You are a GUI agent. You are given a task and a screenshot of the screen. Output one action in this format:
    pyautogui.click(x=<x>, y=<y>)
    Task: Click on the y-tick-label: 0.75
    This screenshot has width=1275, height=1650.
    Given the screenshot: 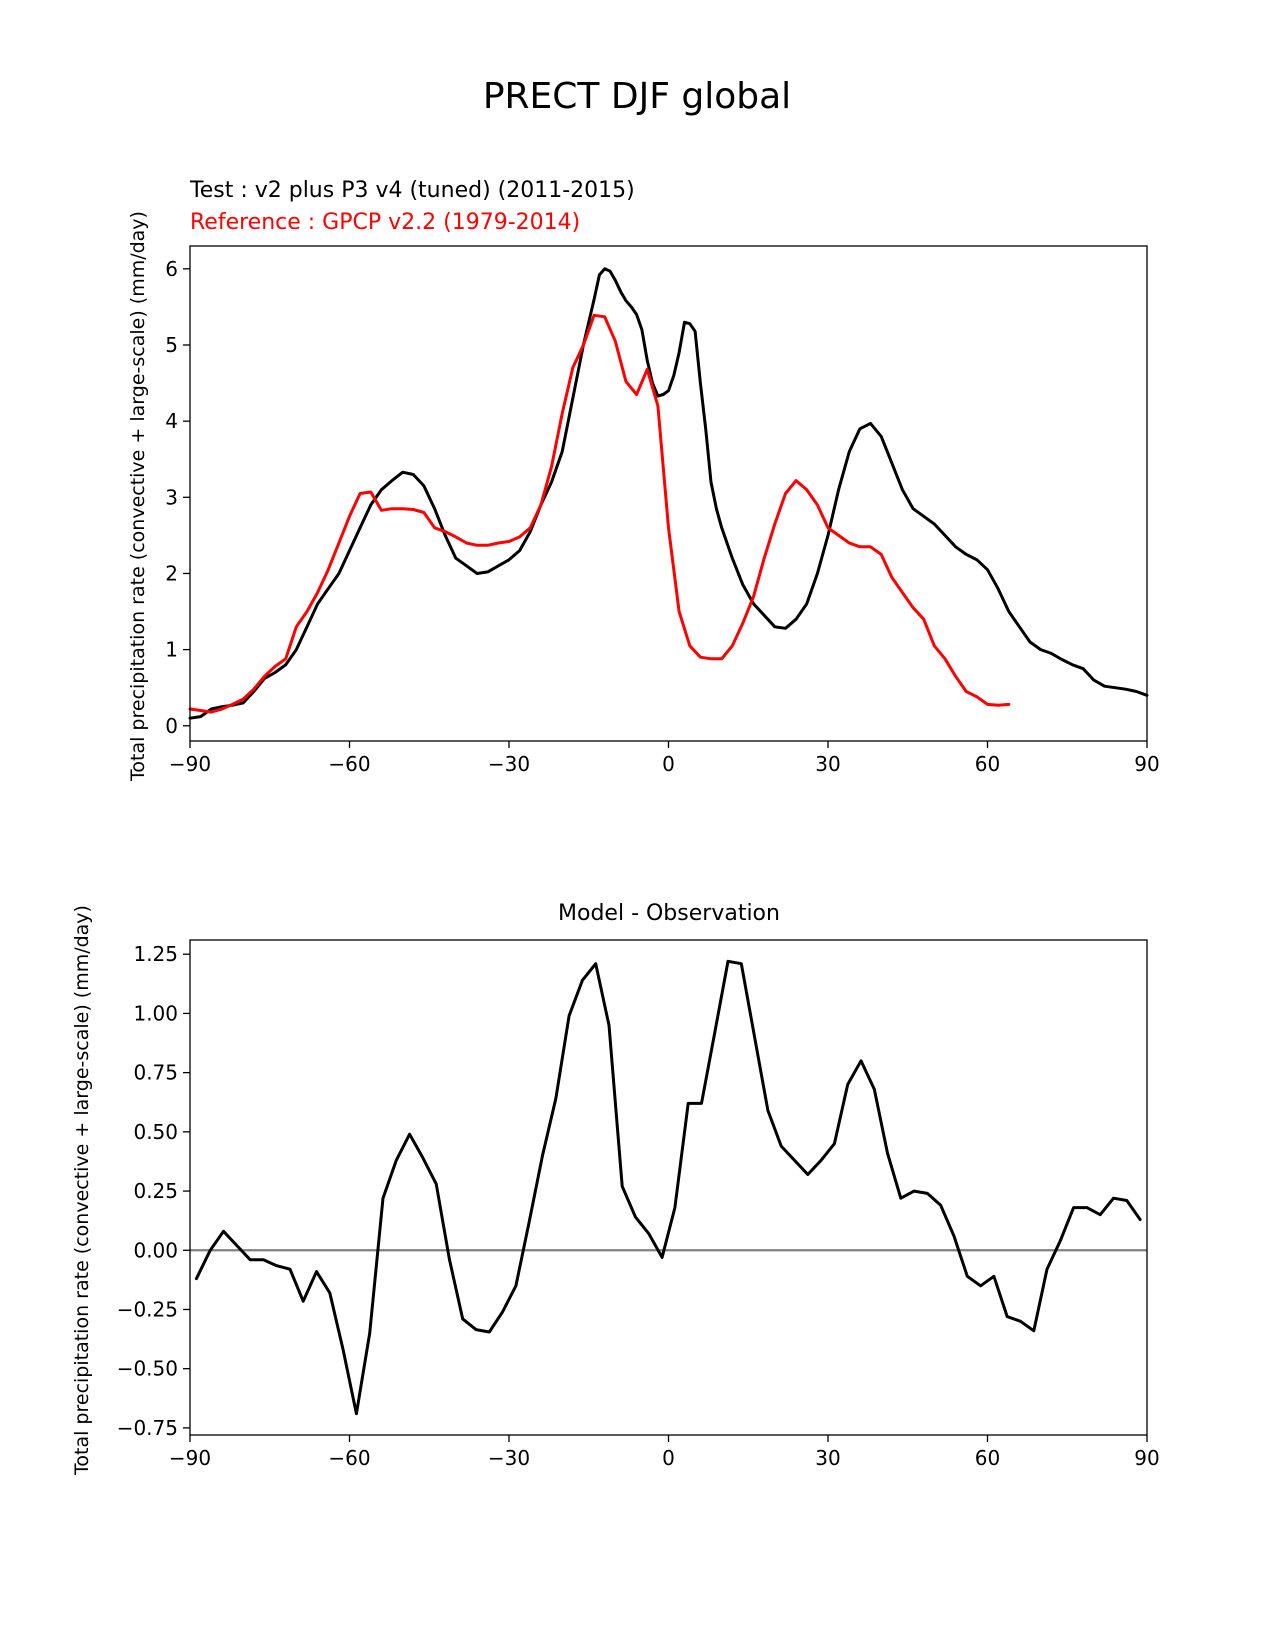 What is the action you would take?
    pyautogui.click(x=155, y=1073)
    